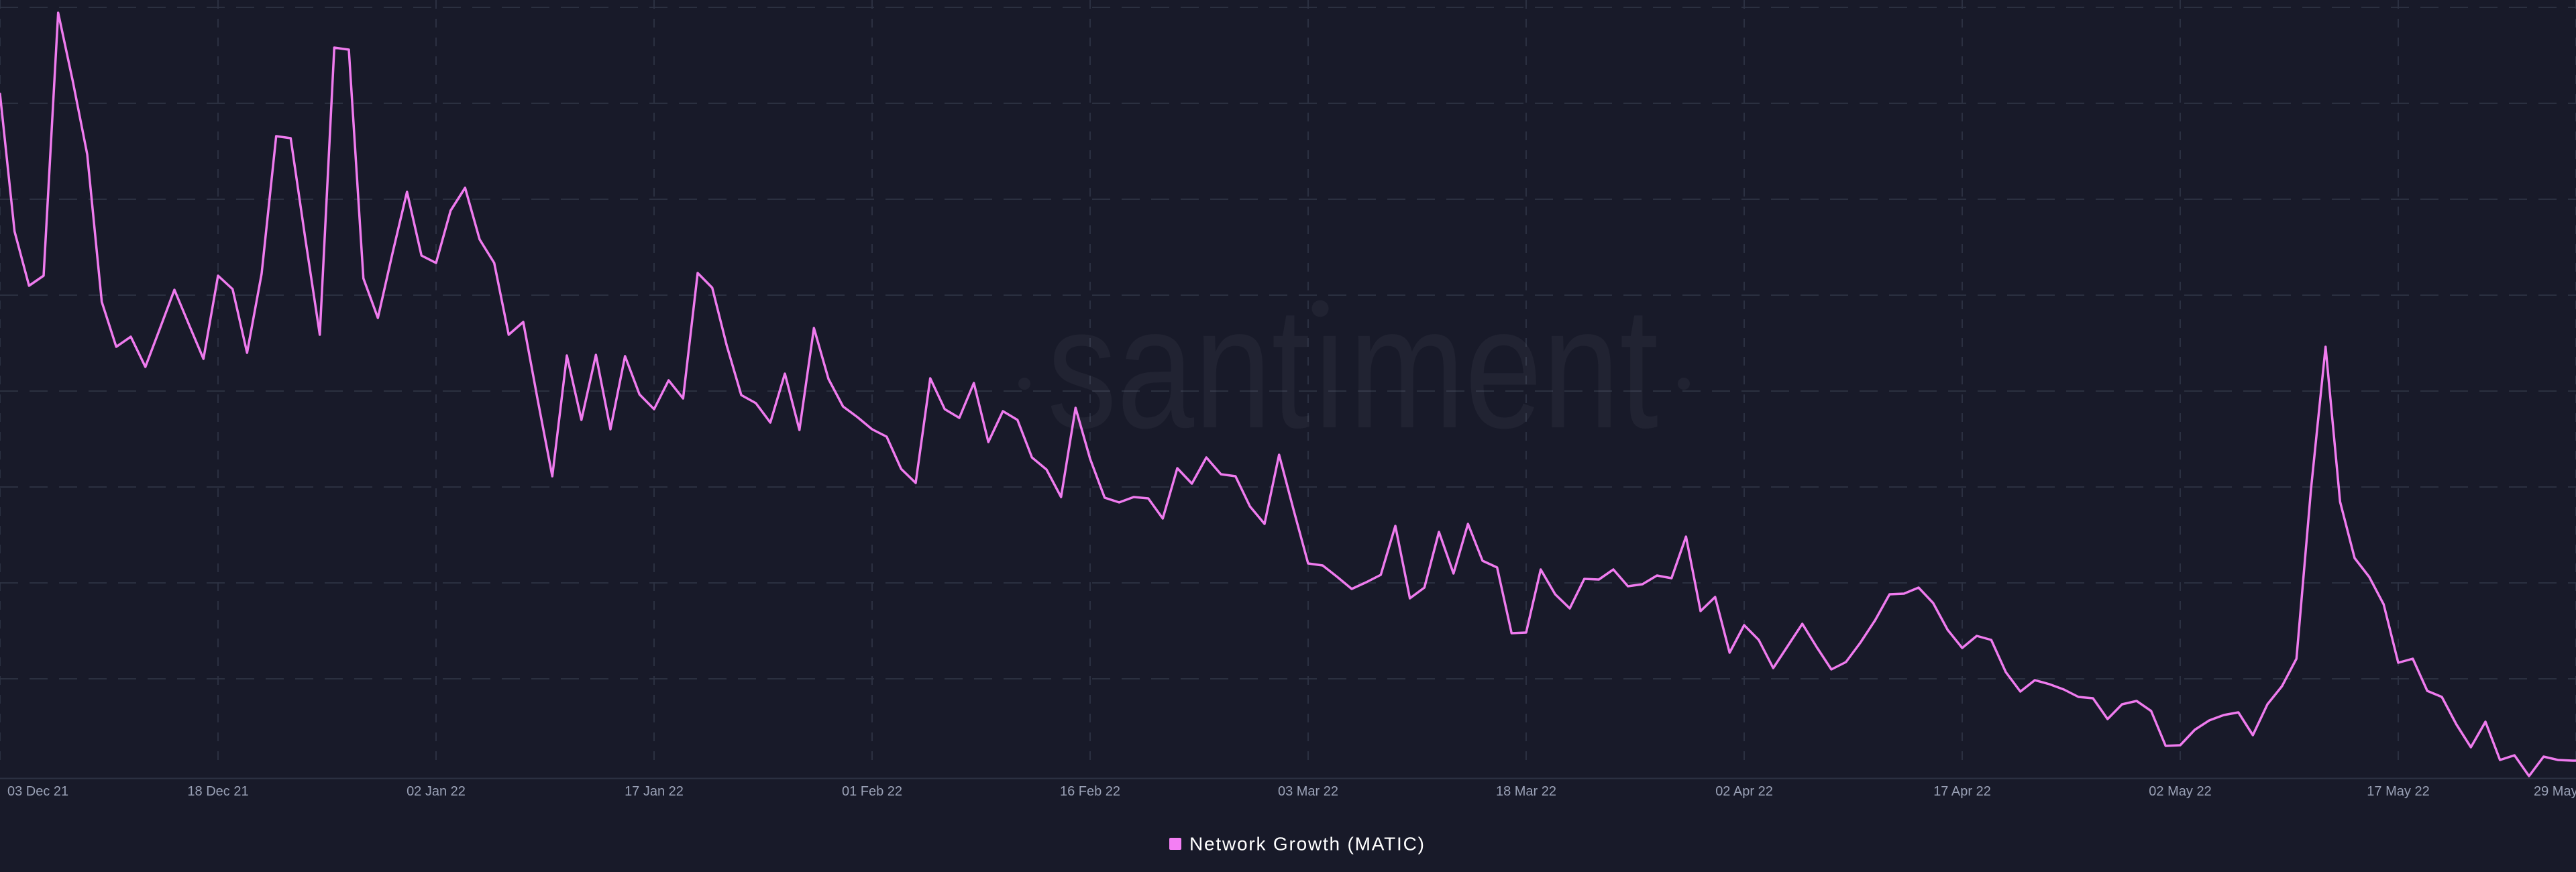  Describe the element at coordinates (654, 791) in the screenshot. I see `svg-text: 17 Jan 22` at that location.